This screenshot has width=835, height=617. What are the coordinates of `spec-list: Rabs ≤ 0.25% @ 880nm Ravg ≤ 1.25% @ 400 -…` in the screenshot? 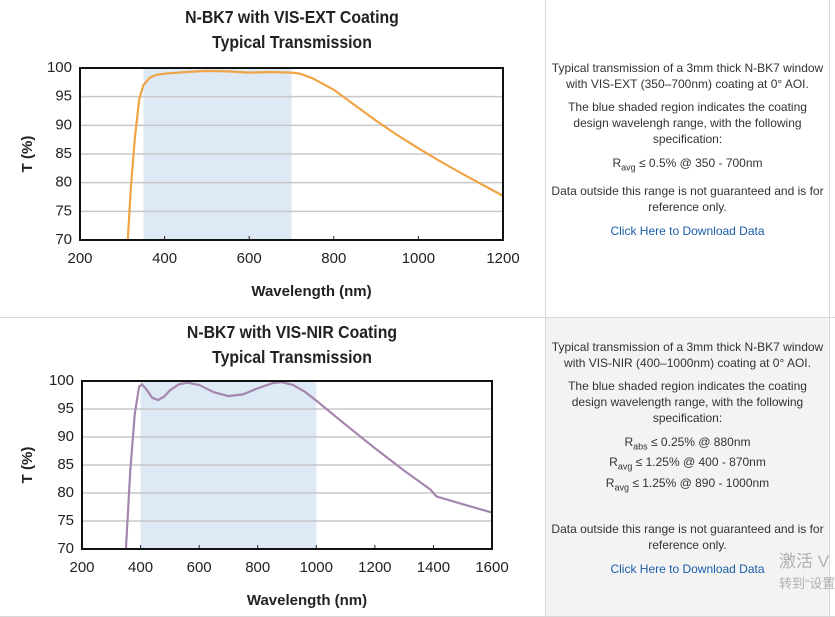 It's located at (687, 464).